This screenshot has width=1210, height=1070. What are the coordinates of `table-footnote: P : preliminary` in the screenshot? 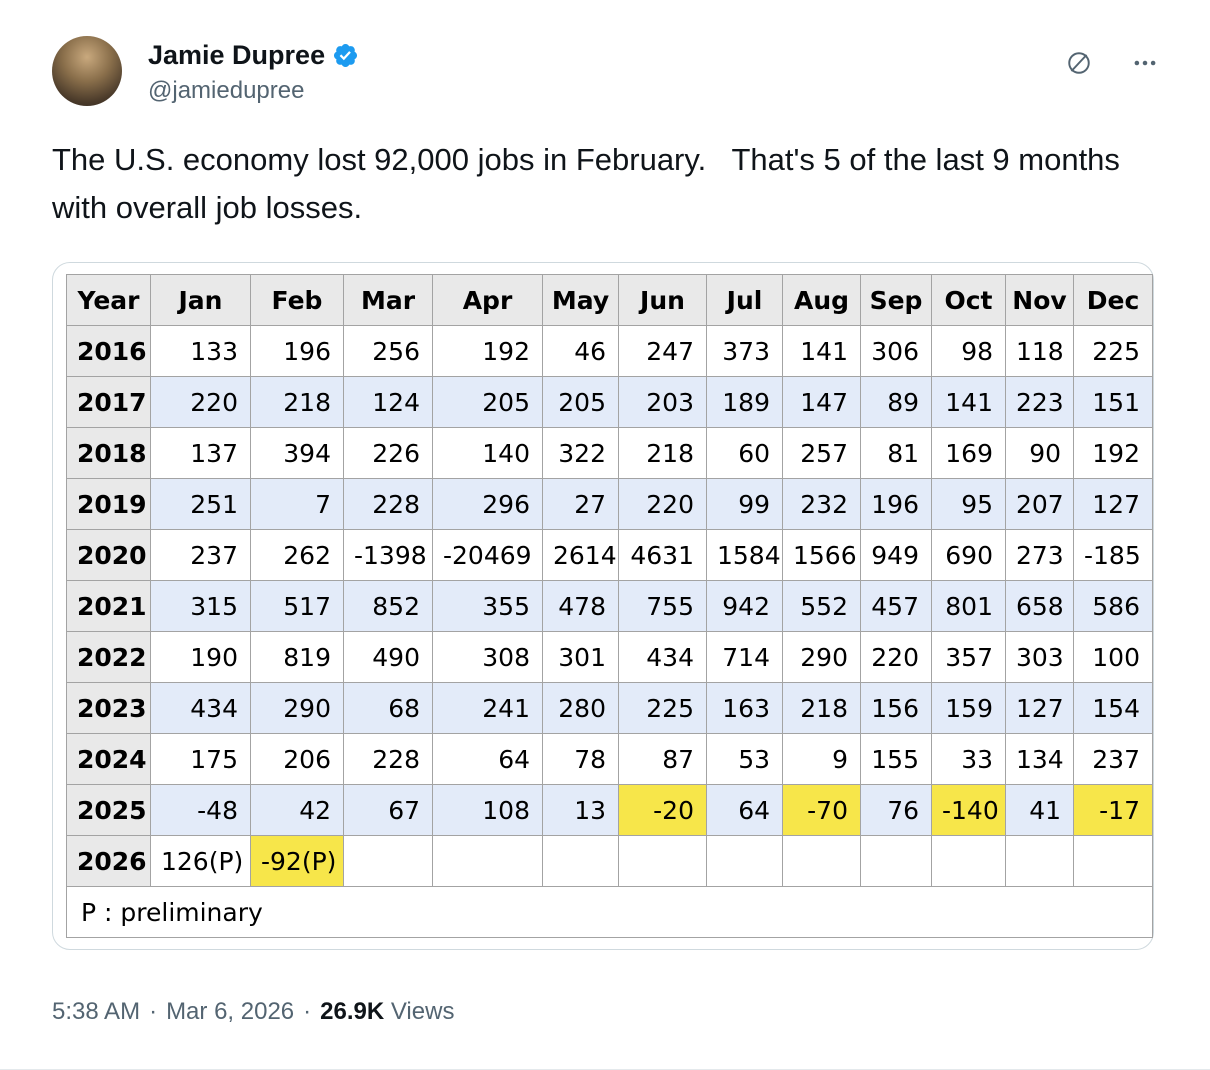 It's located at (609, 912).